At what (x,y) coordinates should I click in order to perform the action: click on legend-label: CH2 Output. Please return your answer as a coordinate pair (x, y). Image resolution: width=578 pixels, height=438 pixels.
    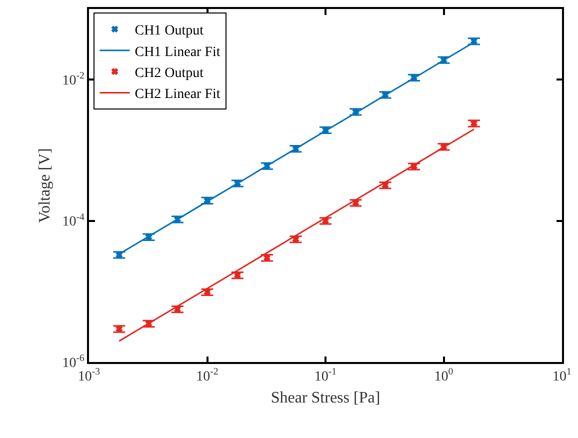
    Looking at the image, I should click on (169, 73).